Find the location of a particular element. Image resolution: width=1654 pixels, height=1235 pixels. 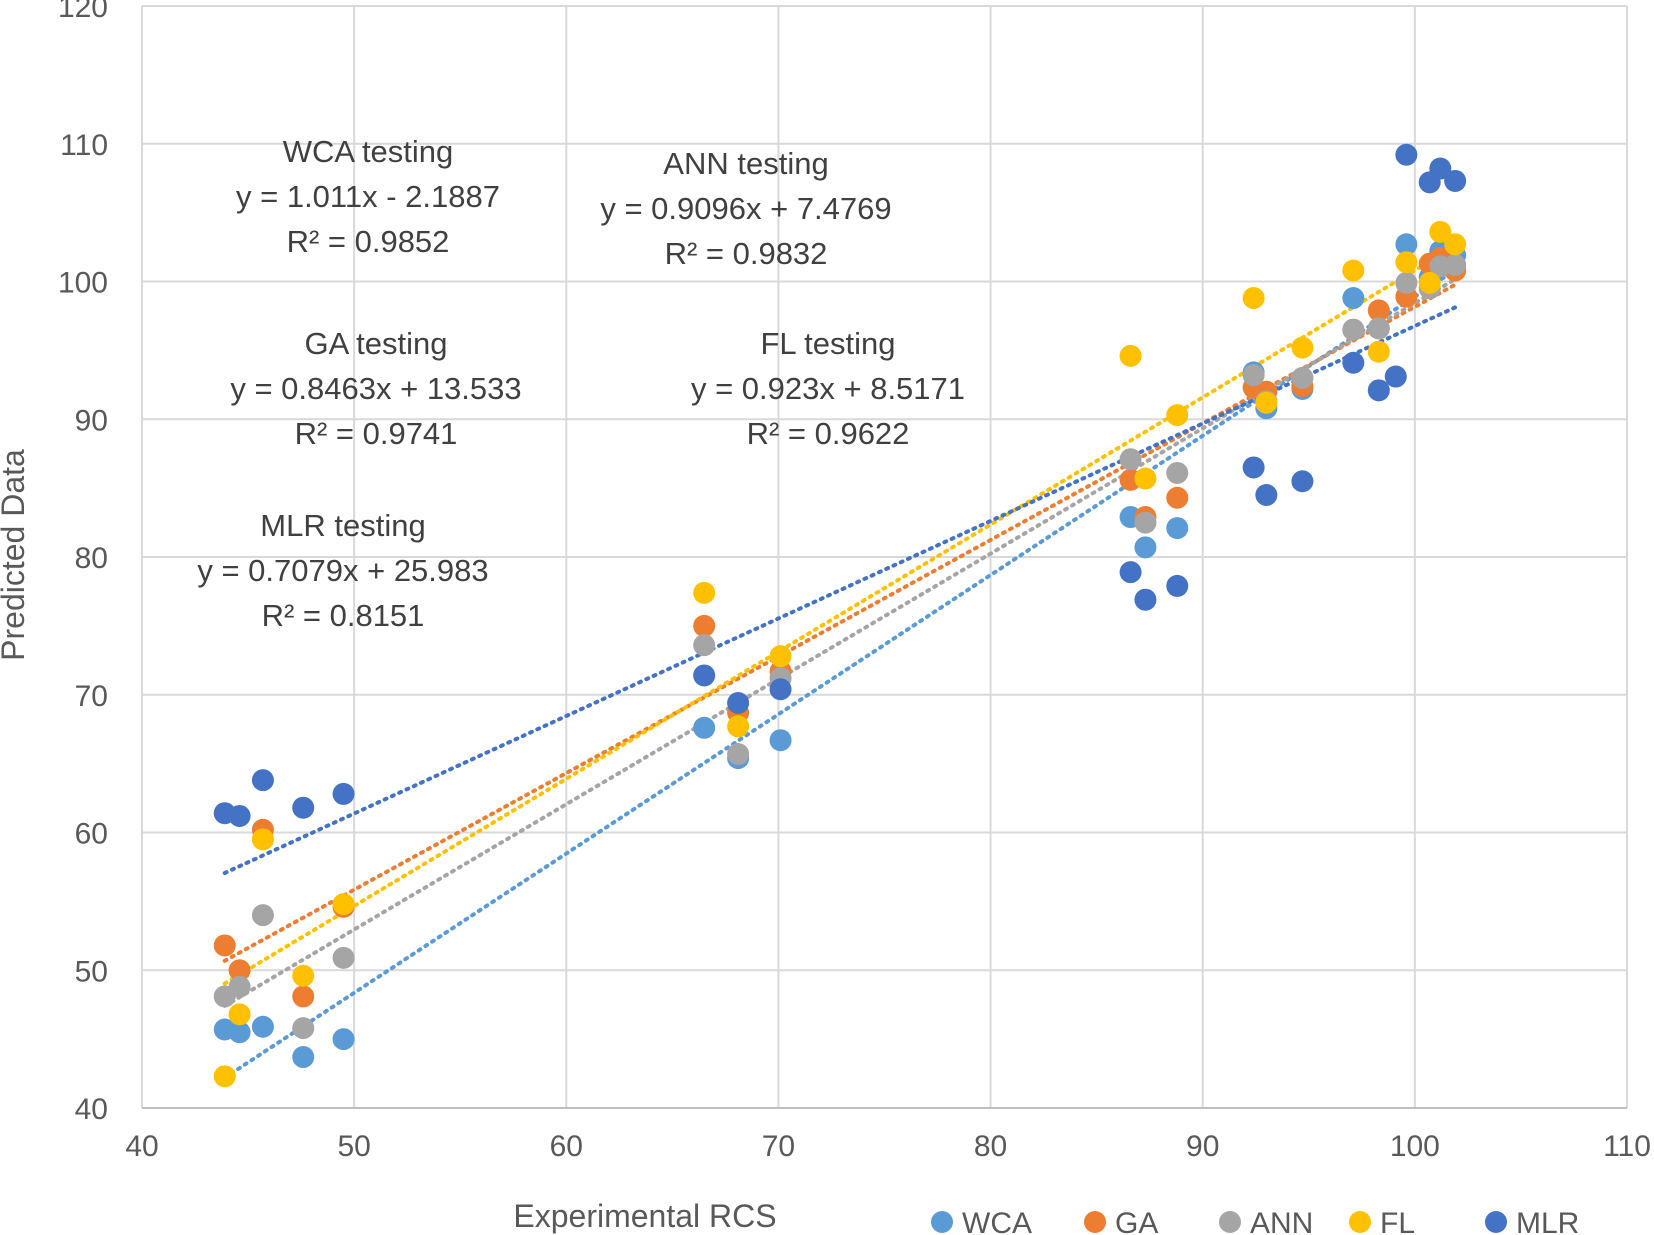

y-tick-label: 50 is located at coordinates (91, 971).